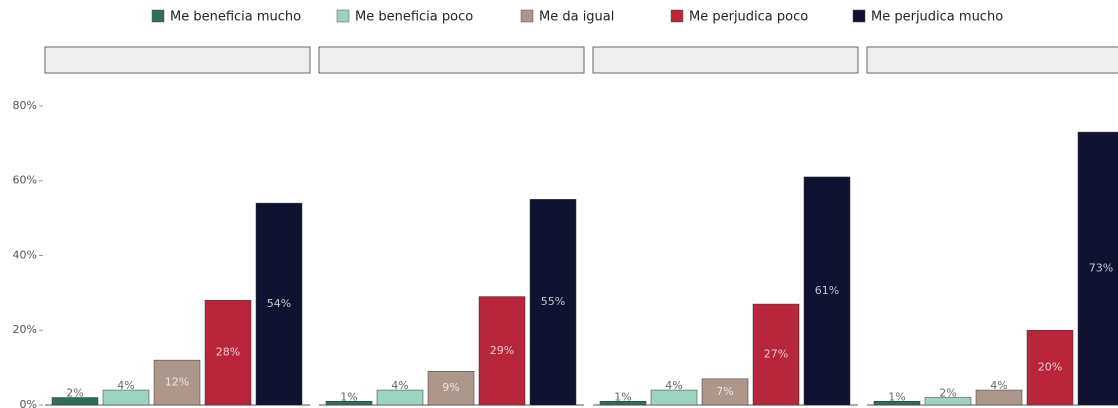 This screenshot has height=408, width=1118. Describe the element at coordinates (748, 17) in the screenshot. I see `legend-label: Me perjudica poco` at that location.